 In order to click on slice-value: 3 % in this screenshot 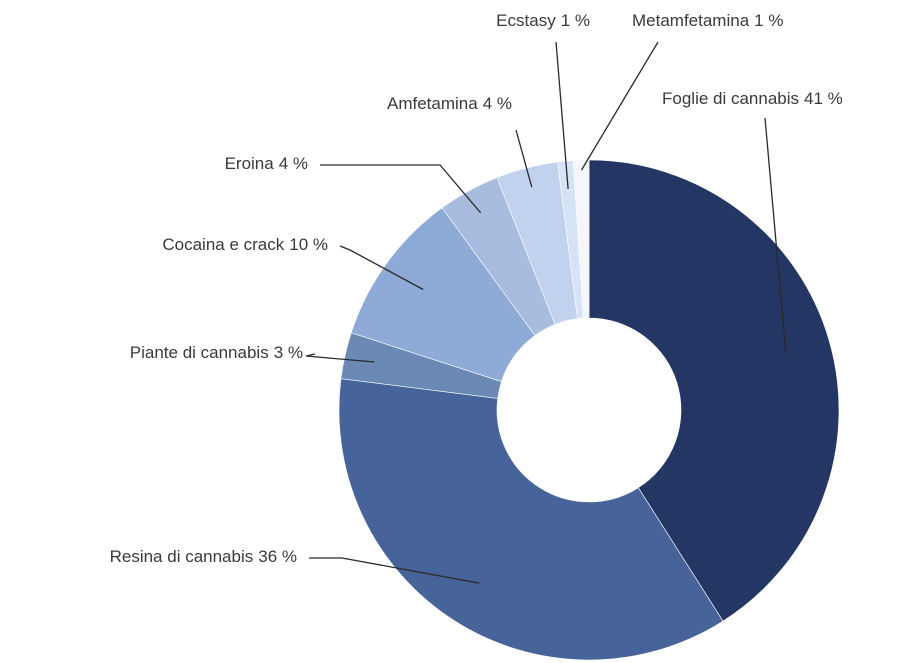, I will do `click(288, 352)`.